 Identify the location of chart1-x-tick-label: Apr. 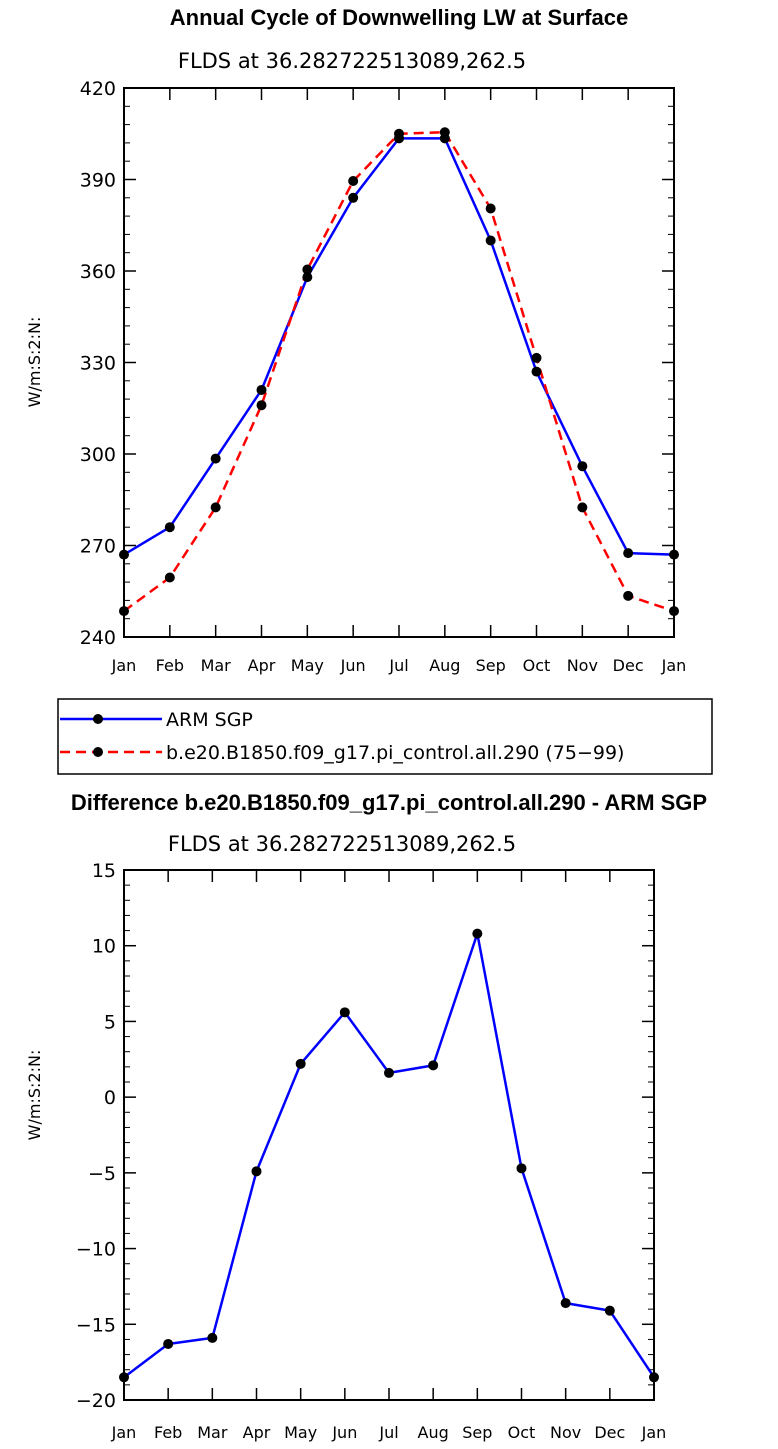
(262, 665).